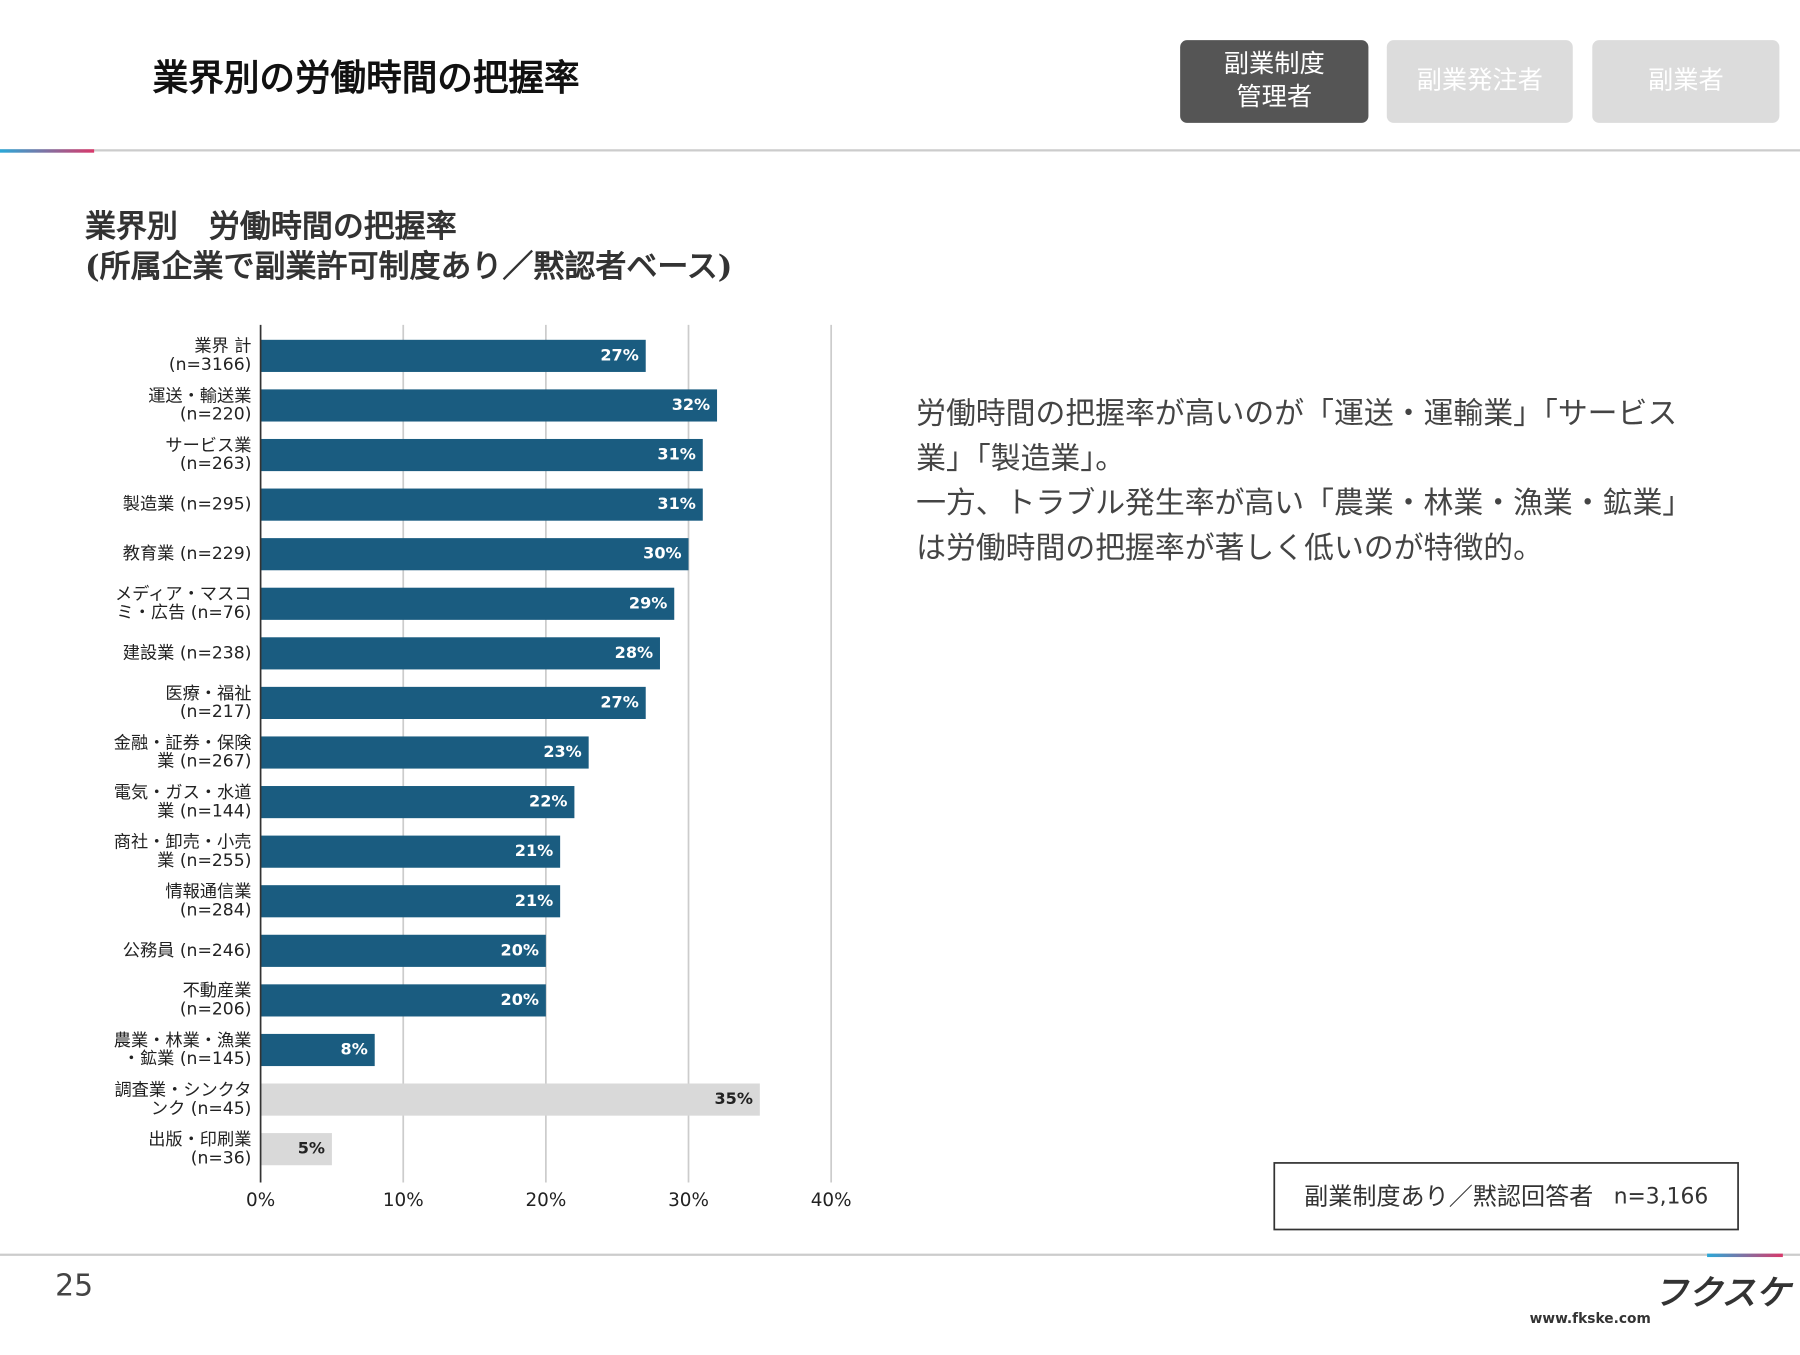 The image size is (1800, 1355). Describe the element at coordinates (260, 1200) in the screenshot. I see `x-tick-label: 0%` at that location.